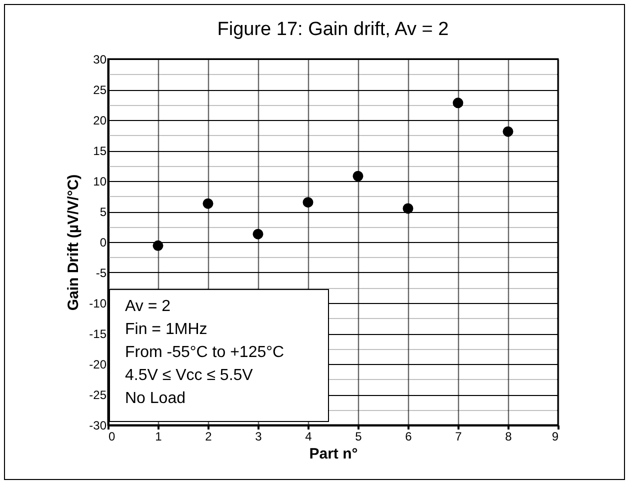 This screenshot has width=629, height=486. What do you see at coordinates (103, 212) in the screenshot?
I see `y-tick-label: 5` at bounding box center [103, 212].